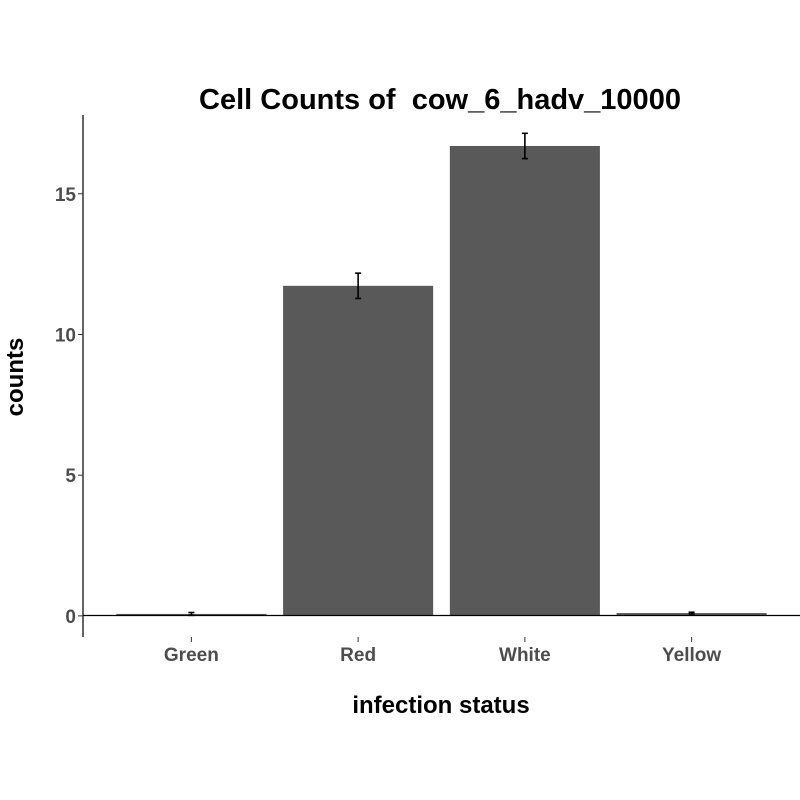  I want to click on y-tick-label: 0, so click(70, 617).